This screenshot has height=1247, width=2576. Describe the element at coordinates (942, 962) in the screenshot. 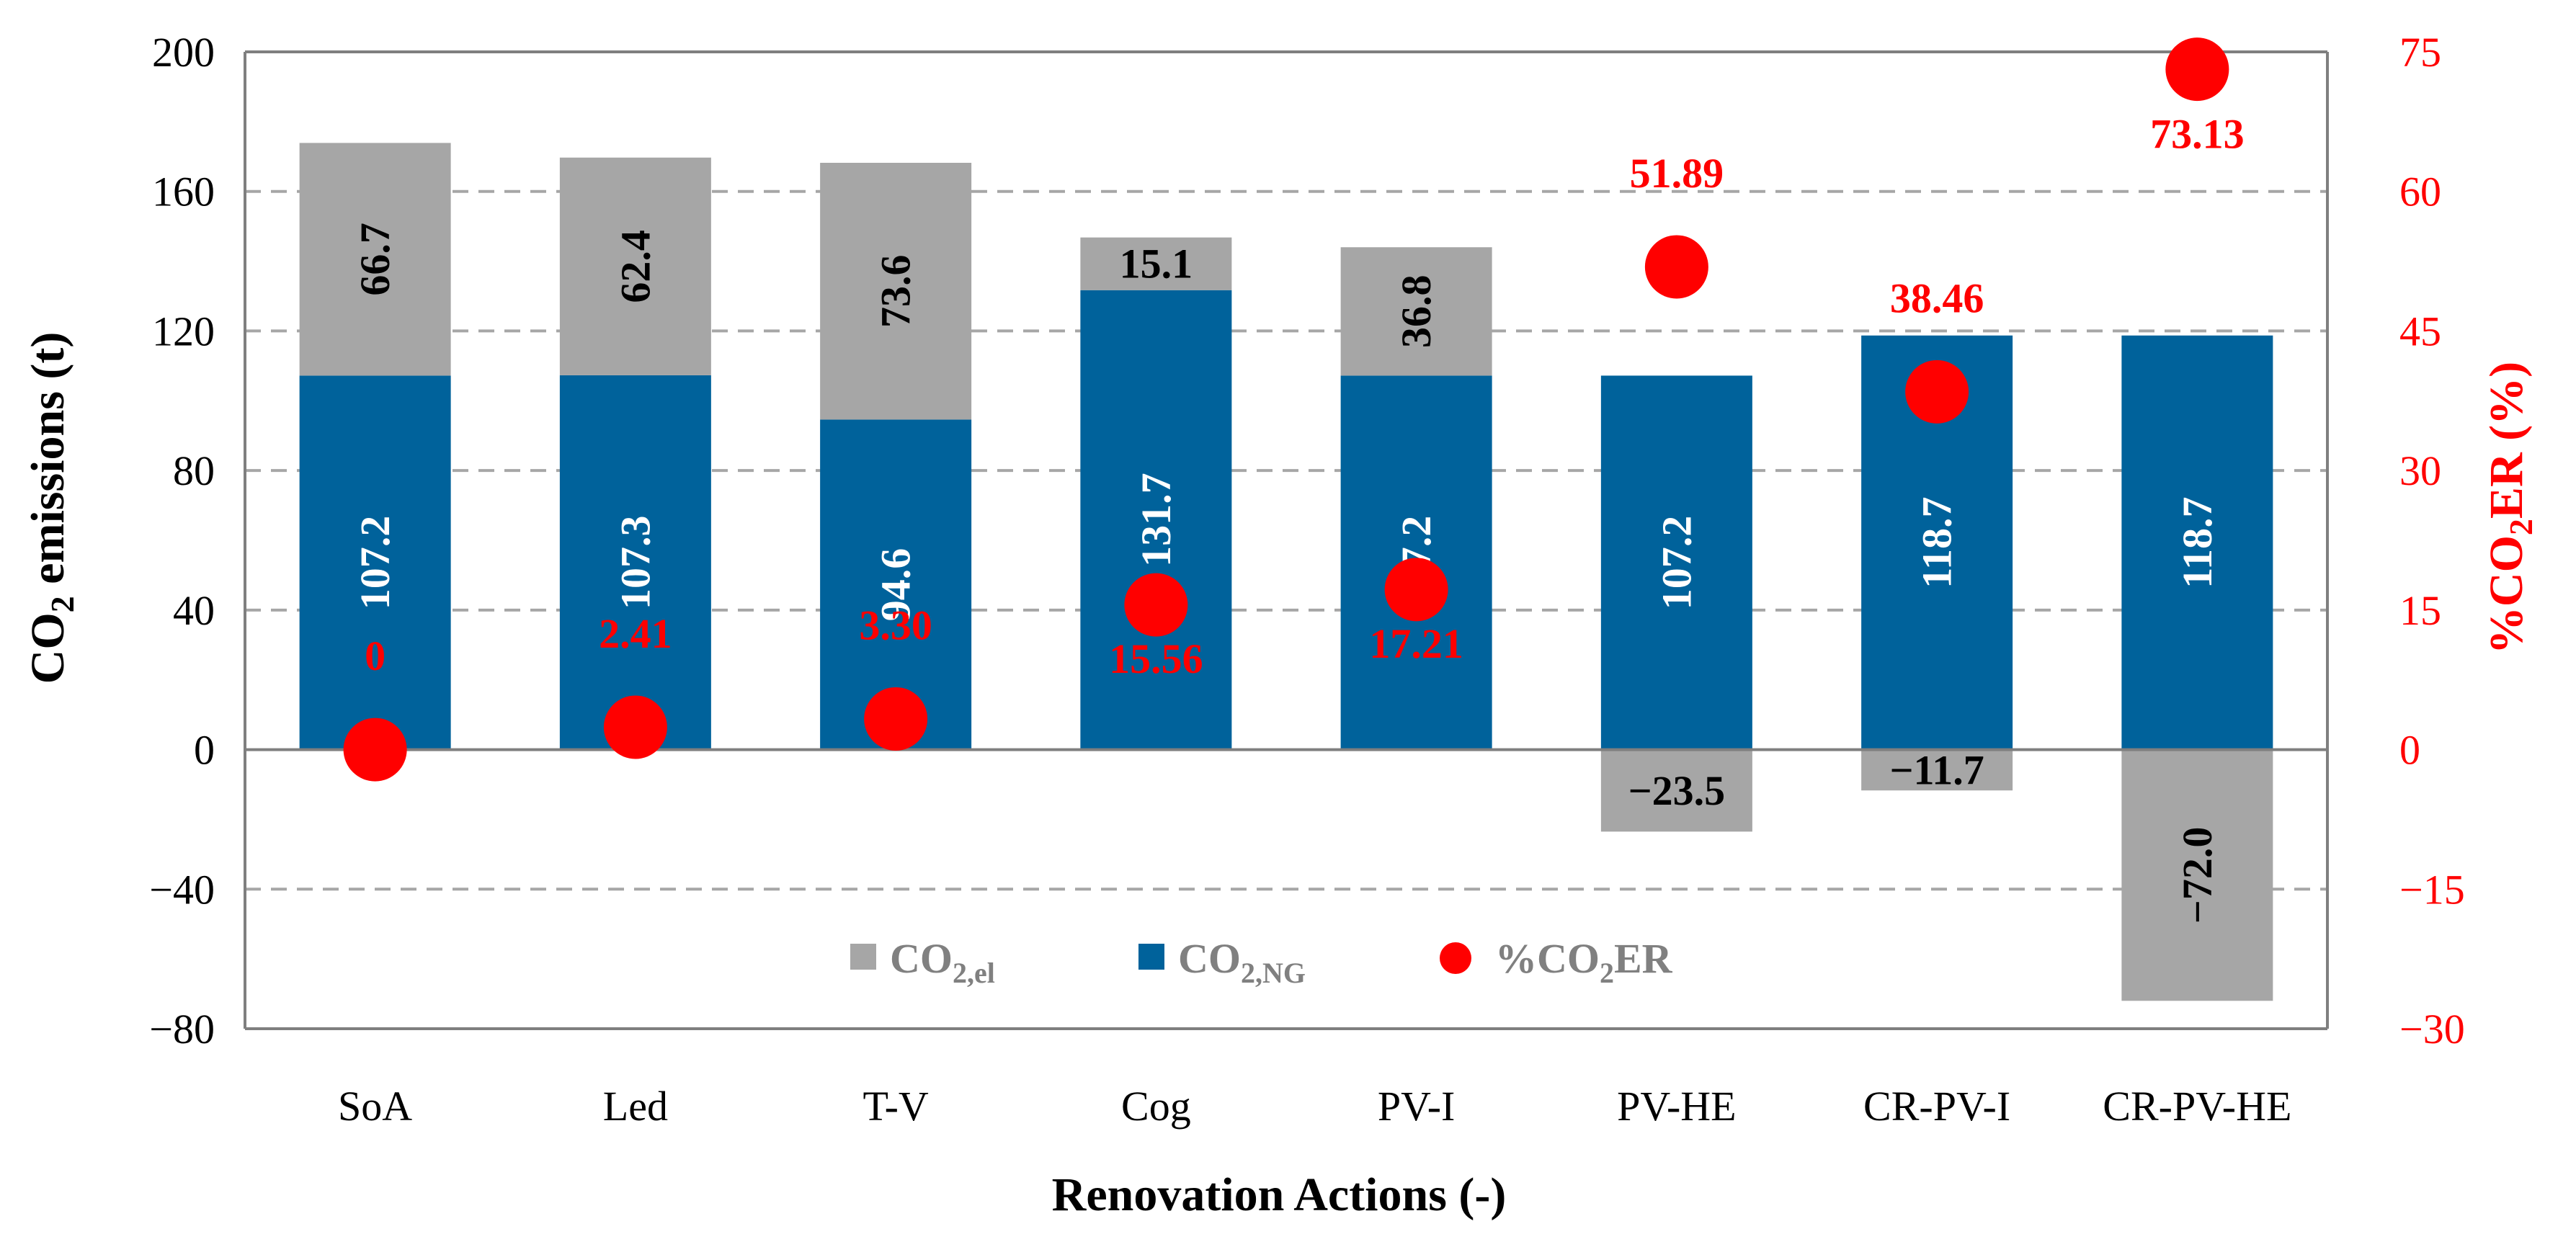

I see `legend-label-co2-el: CO2,el` at that location.